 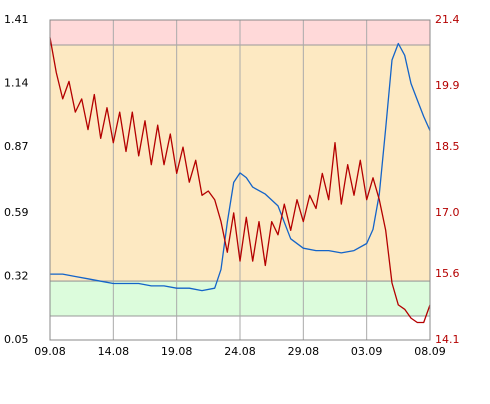 I want to click on y2-tick-label: 14.1, so click(x=447, y=339).